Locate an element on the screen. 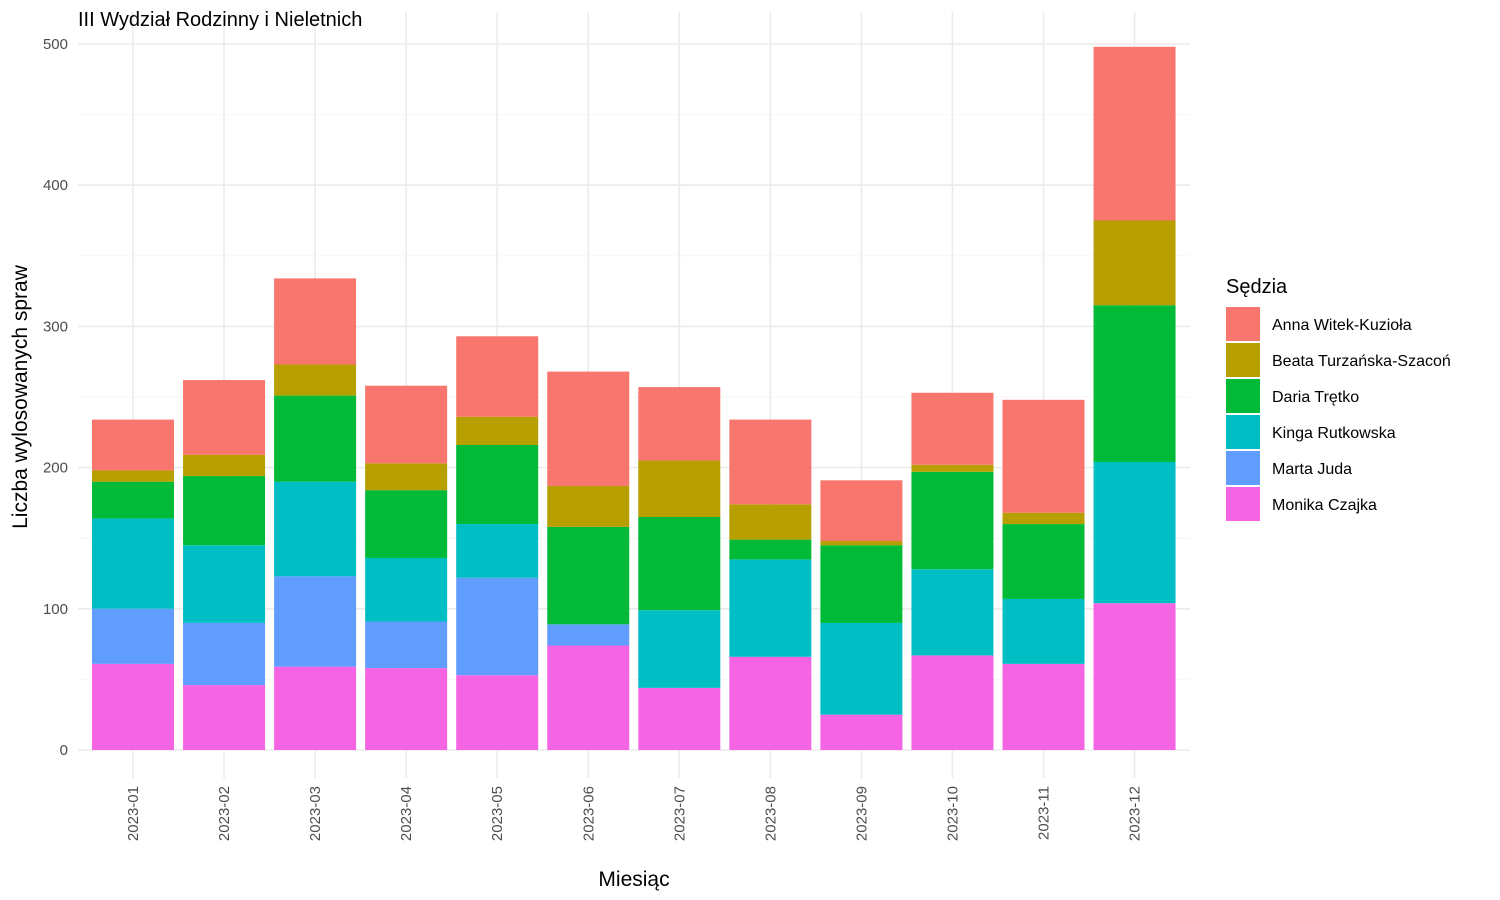 This screenshot has height=900, width=1500. x-tick-label: 2023-06 is located at coordinates (588, 813).